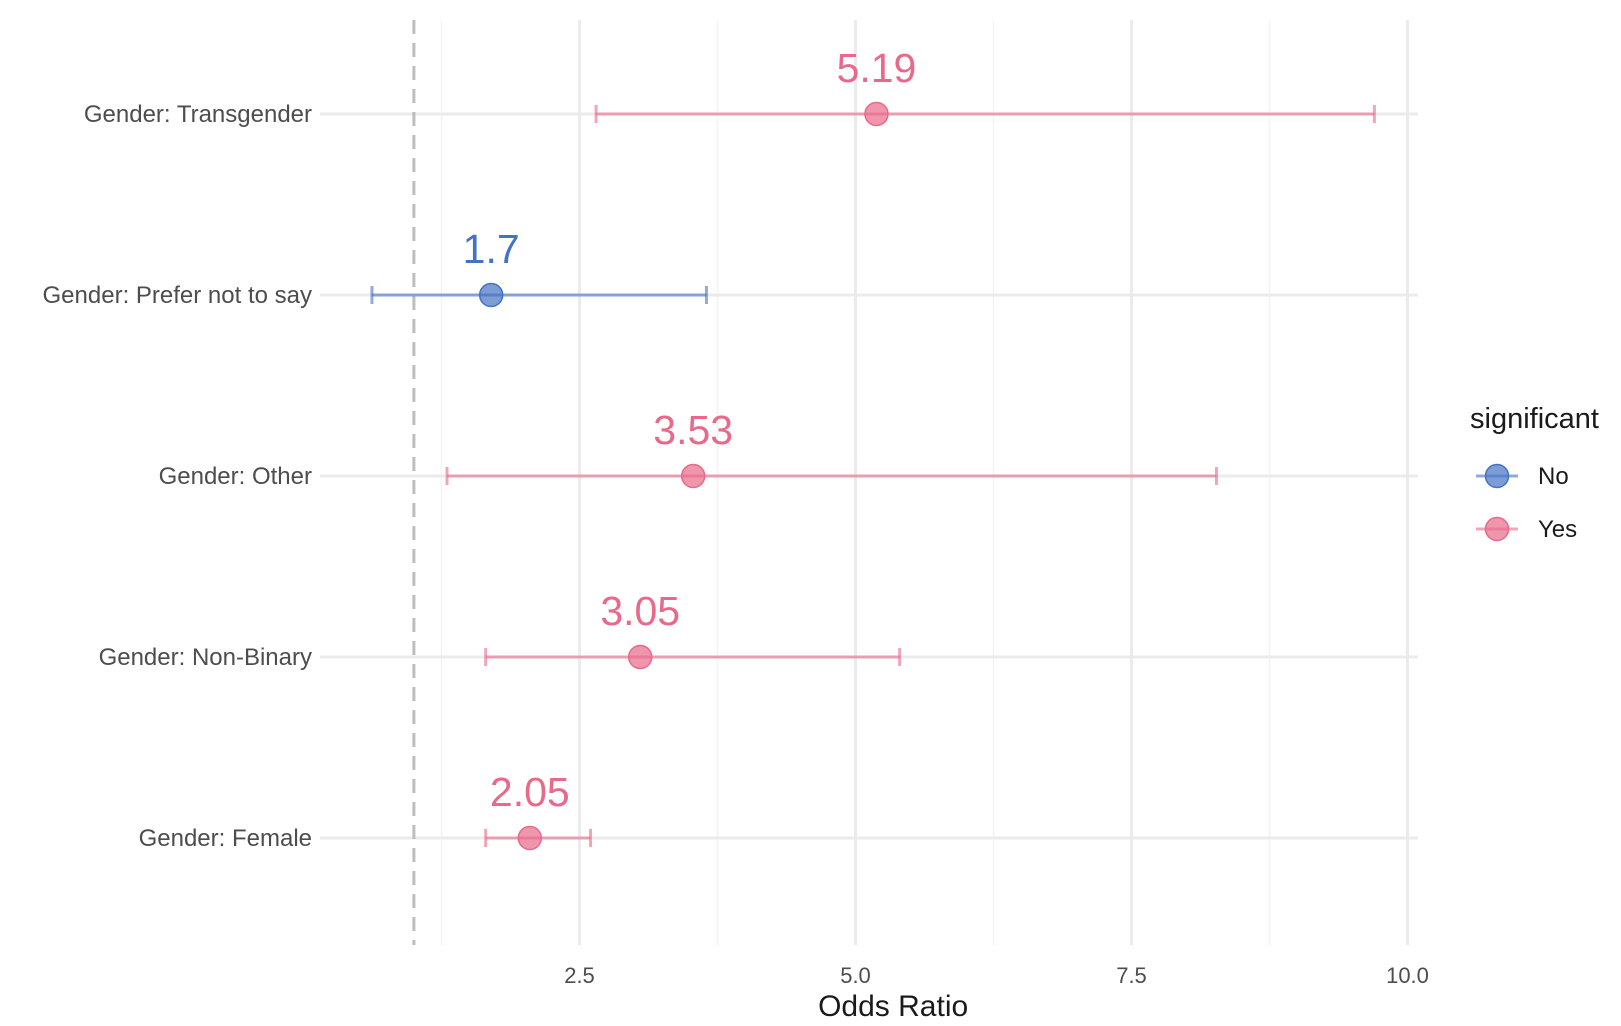 This screenshot has width=1621, height=1026. Describe the element at coordinates (1407, 975) in the screenshot. I see `x-tick-label: 10.0` at that location.